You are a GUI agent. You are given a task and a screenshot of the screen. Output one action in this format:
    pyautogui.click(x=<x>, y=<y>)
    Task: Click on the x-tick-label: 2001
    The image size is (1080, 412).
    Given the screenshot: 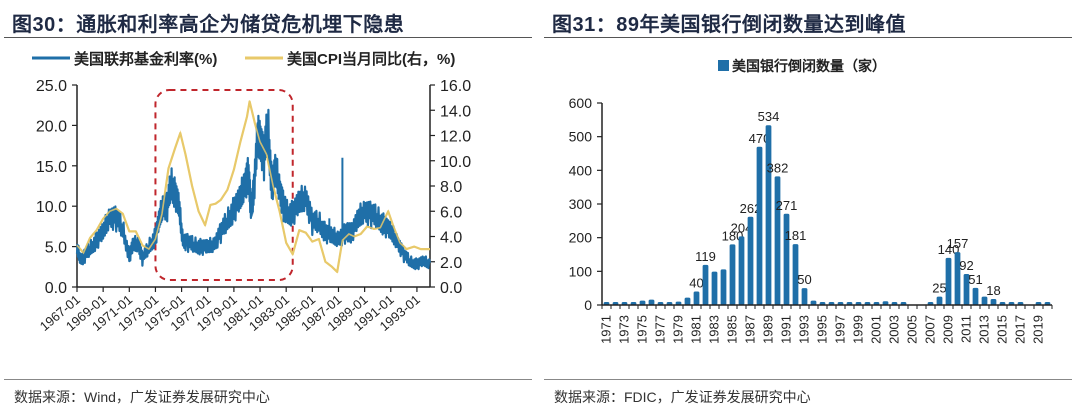 What is the action you would take?
    pyautogui.click(x=876, y=329)
    